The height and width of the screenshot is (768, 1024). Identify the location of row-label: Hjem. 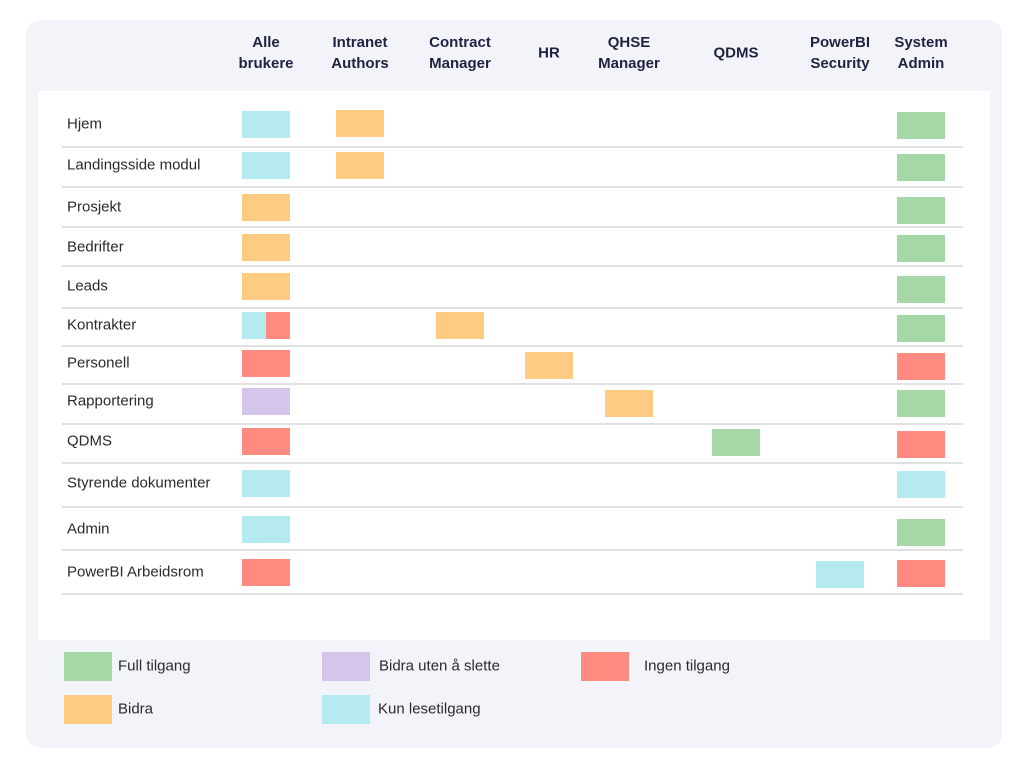
(85, 124).